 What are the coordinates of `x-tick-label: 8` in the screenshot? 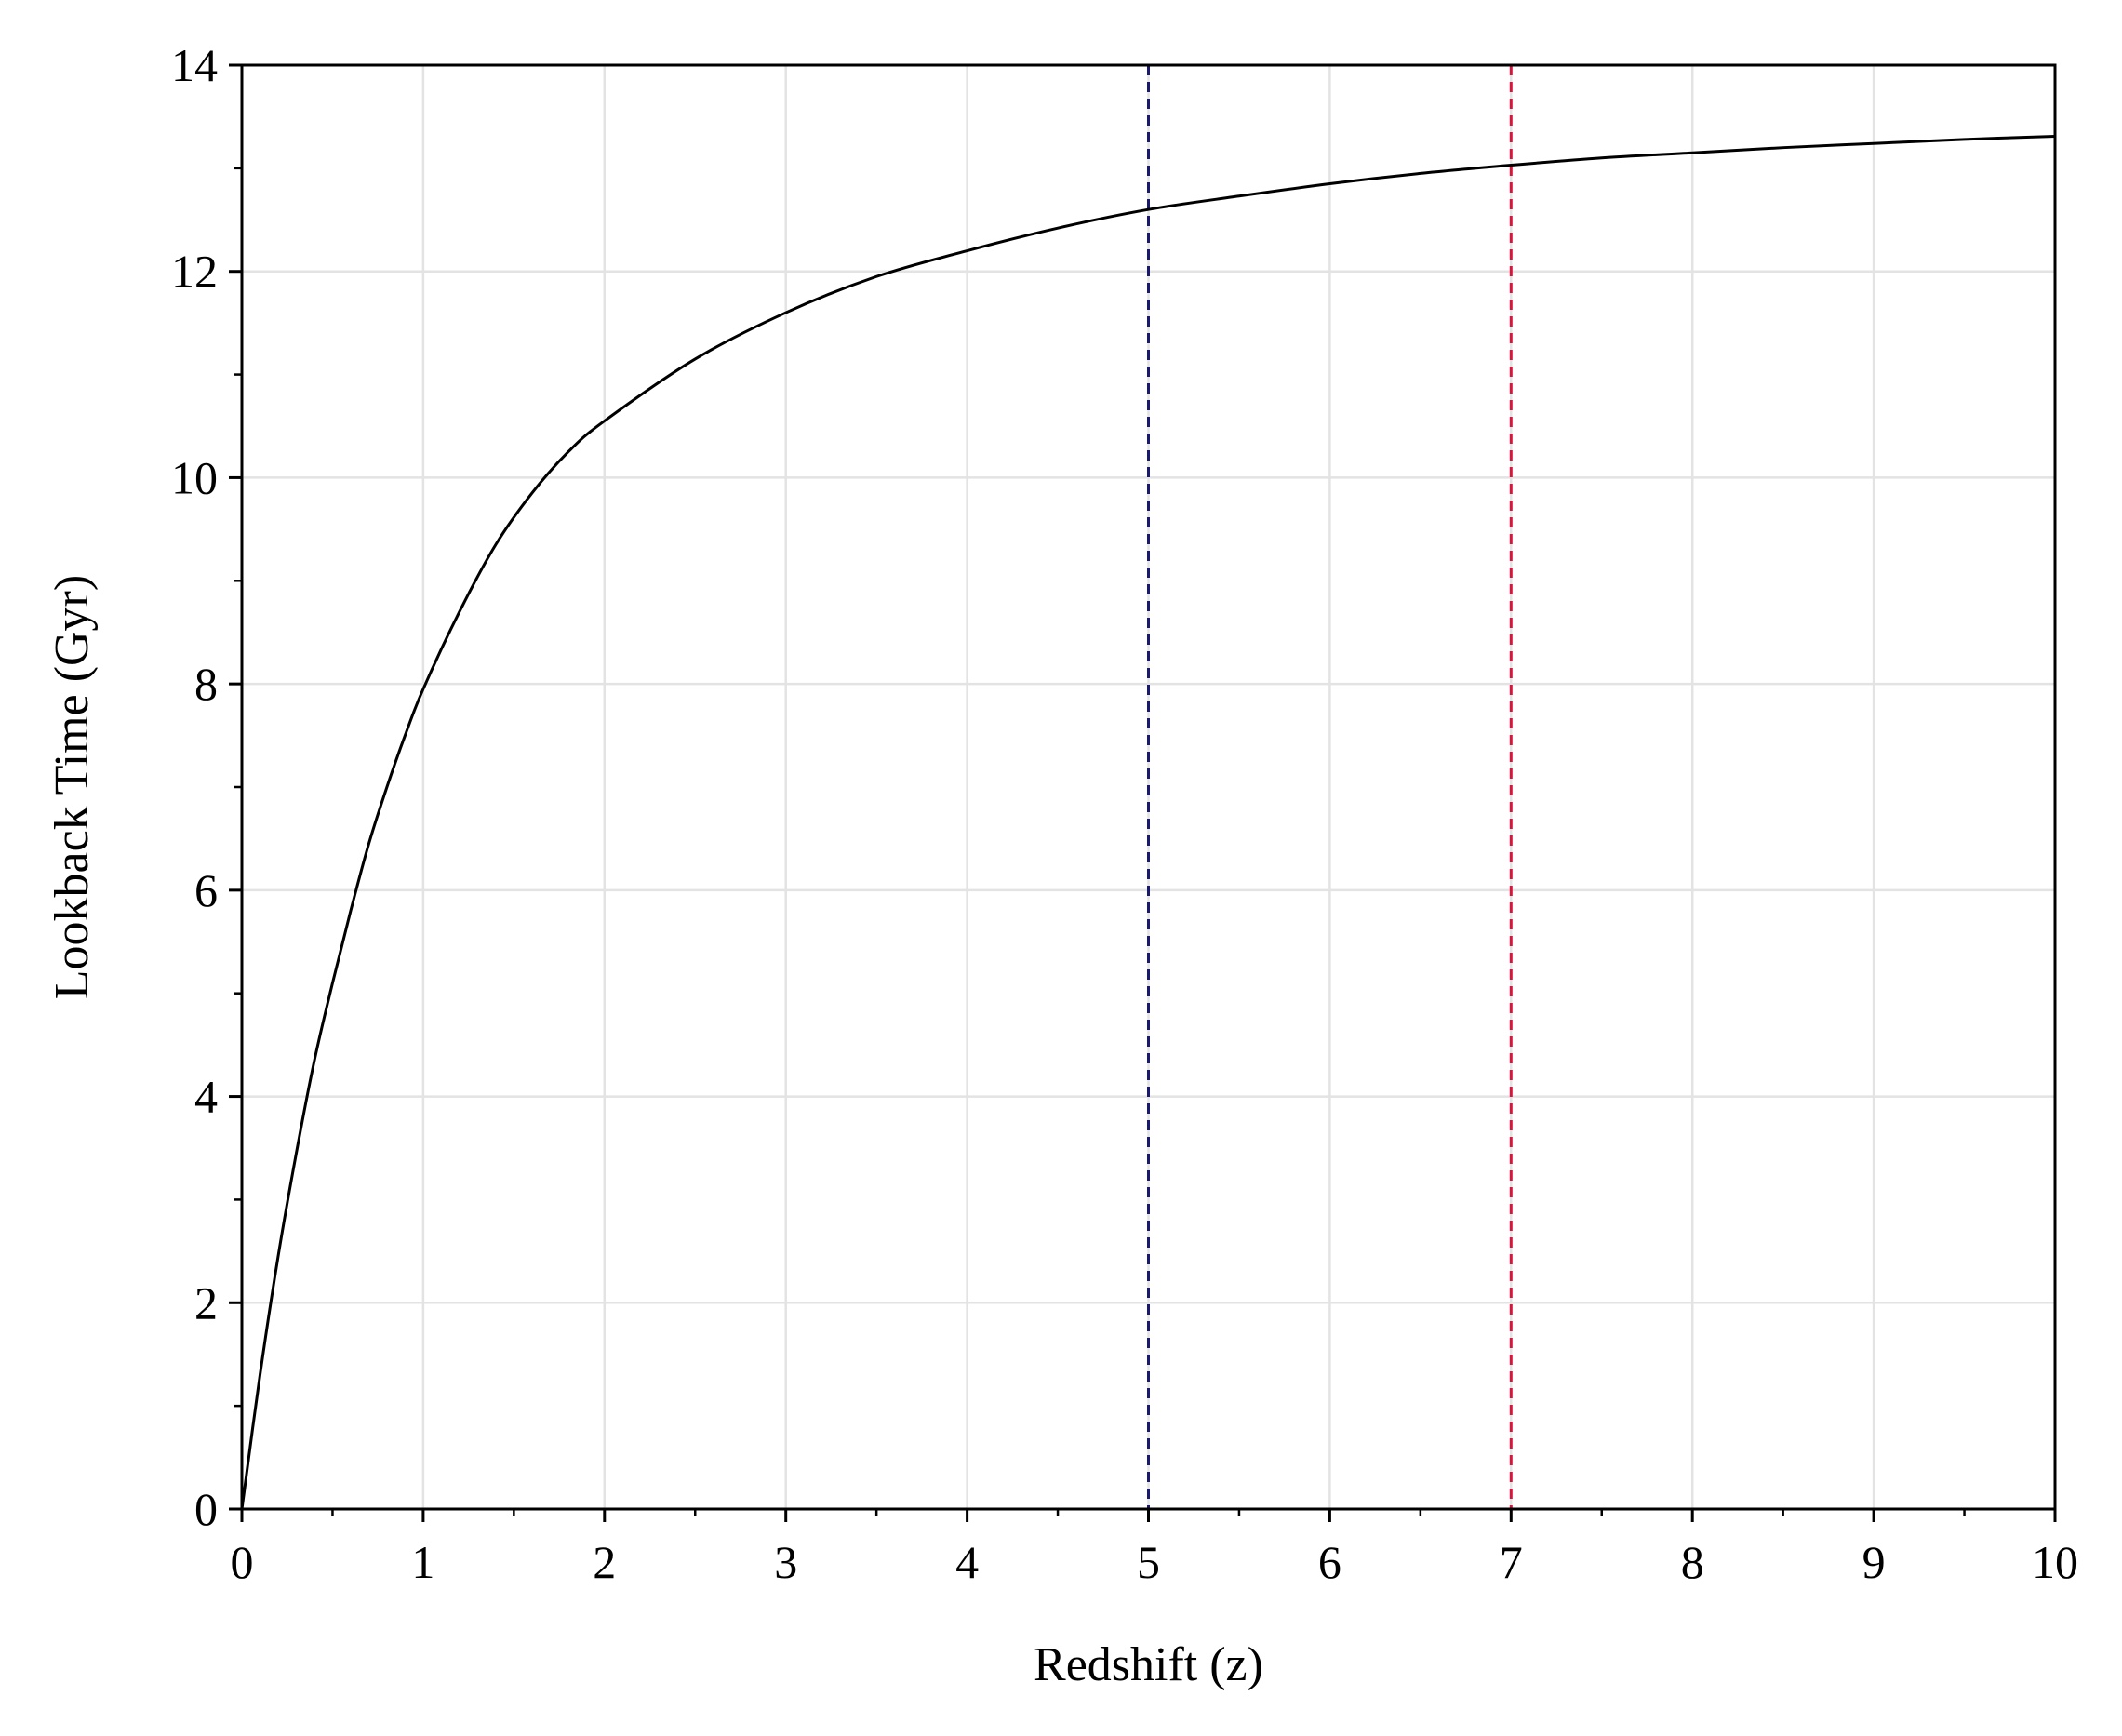 It's located at (1692, 1562).